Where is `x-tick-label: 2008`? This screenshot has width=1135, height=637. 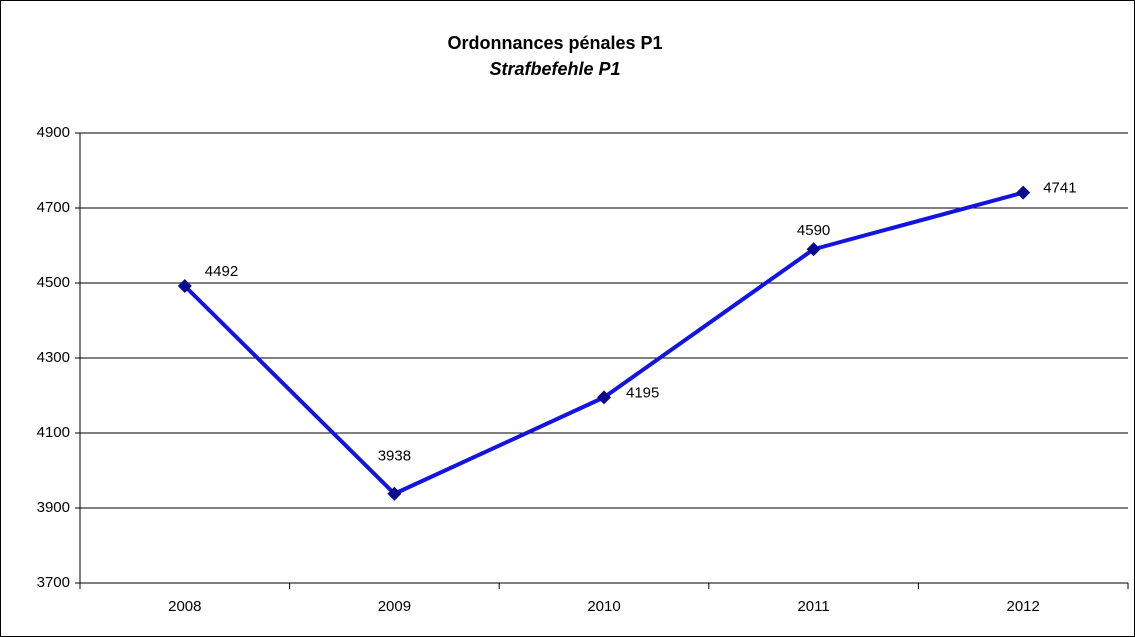 x-tick-label: 2008 is located at coordinates (184, 606).